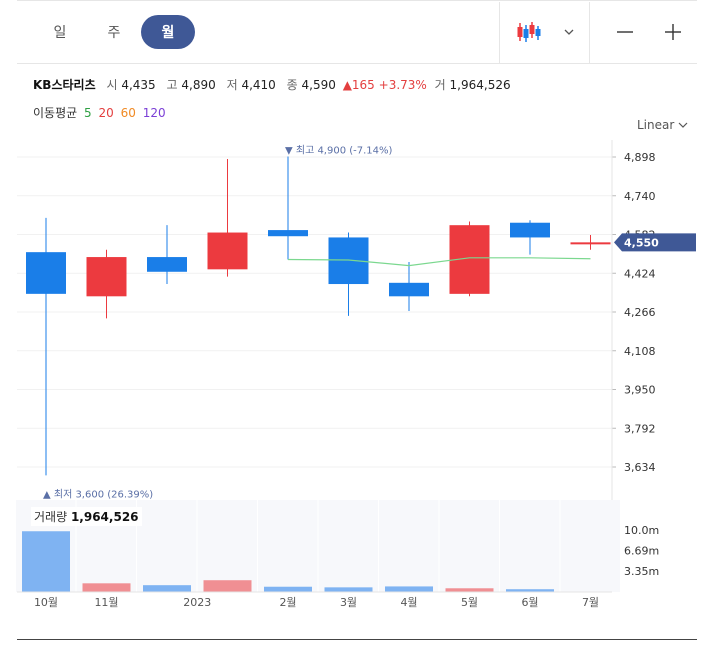 This screenshot has width=703, height=651. I want to click on period-week-button: 주, so click(114, 33).